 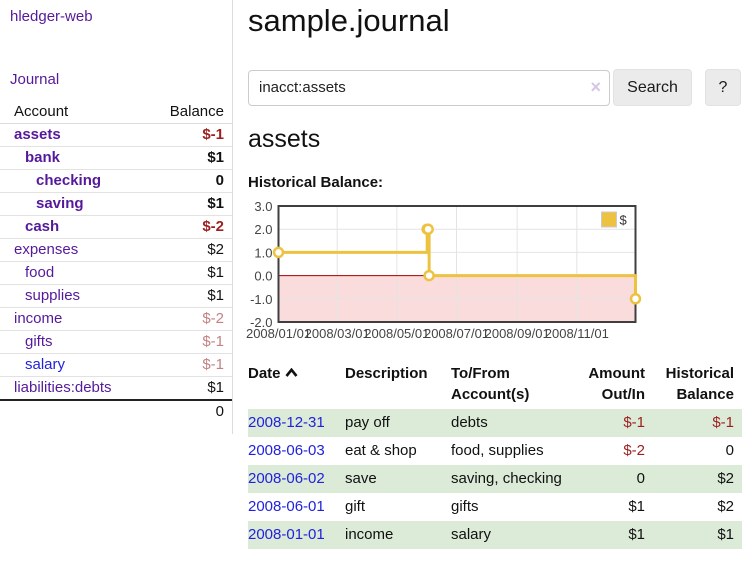 What do you see at coordinates (291, 373) in the screenshot?
I see `sort-asc-icon` at bounding box center [291, 373].